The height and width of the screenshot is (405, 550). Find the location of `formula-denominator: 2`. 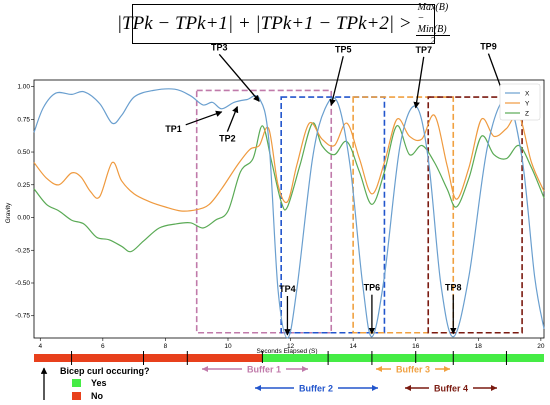

formula-denominator: 2 is located at coordinates (433, 41).